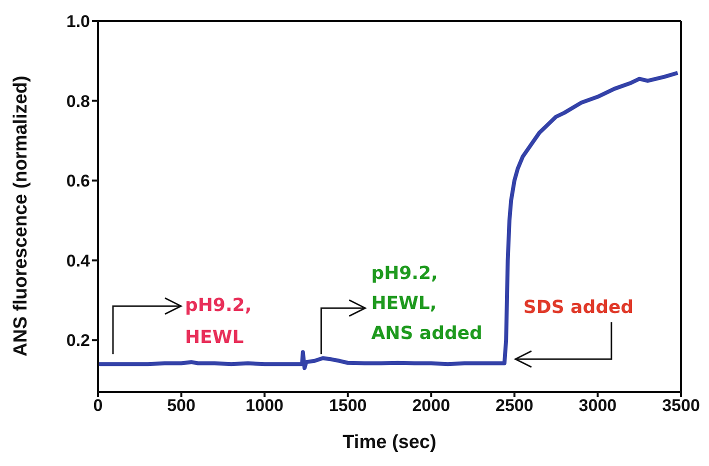  I want to click on y-tick-label: 0.2, so click(78, 340).